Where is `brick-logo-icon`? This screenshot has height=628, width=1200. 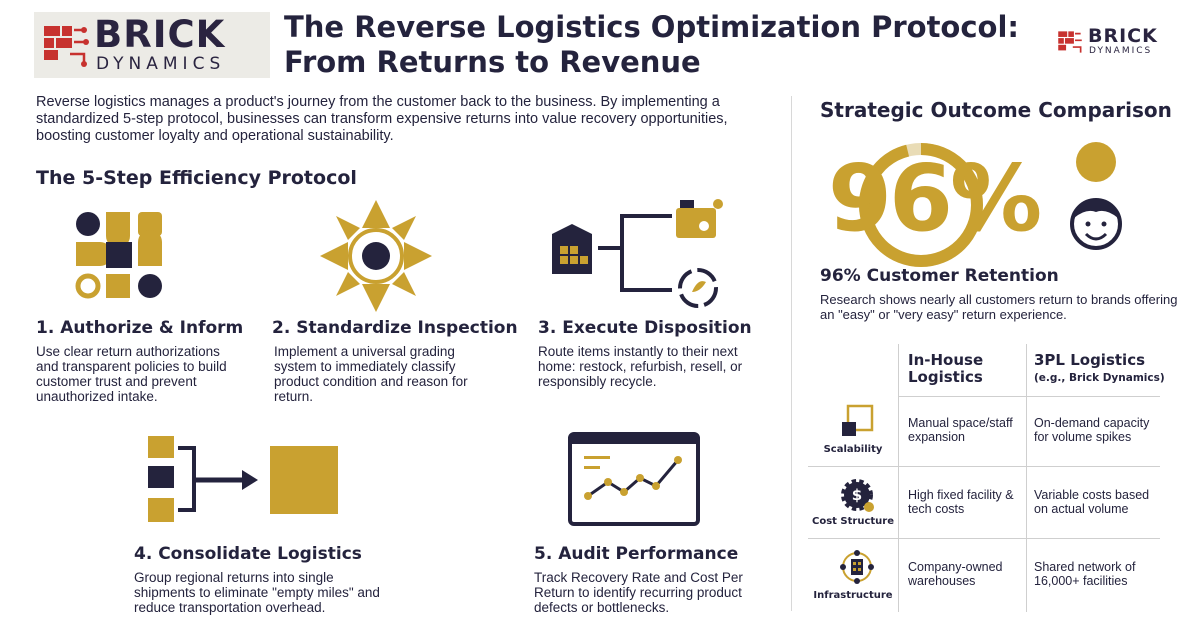
brick-logo-icon is located at coordinates (66, 46).